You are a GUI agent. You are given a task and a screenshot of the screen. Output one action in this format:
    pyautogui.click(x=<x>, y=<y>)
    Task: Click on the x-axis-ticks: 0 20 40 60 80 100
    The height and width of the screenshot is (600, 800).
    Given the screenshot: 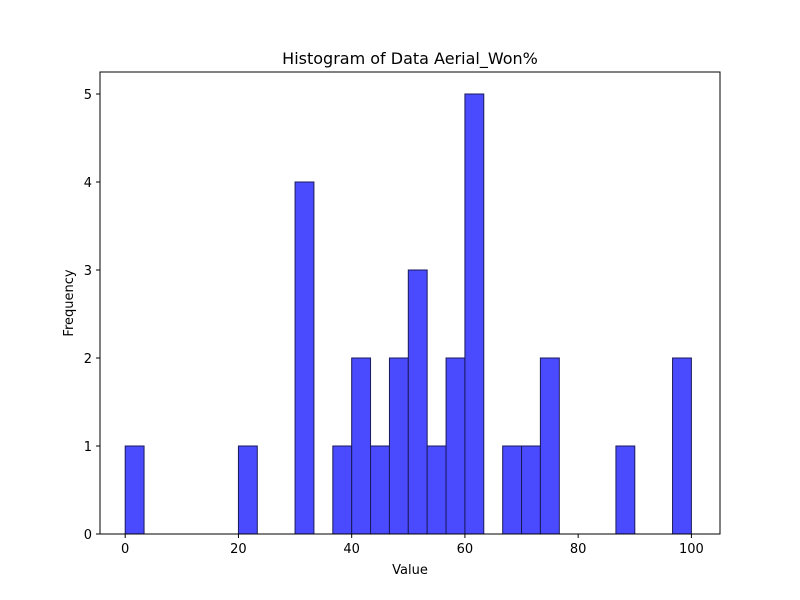 What is the action you would take?
    pyautogui.click(x=412, y=545)
    